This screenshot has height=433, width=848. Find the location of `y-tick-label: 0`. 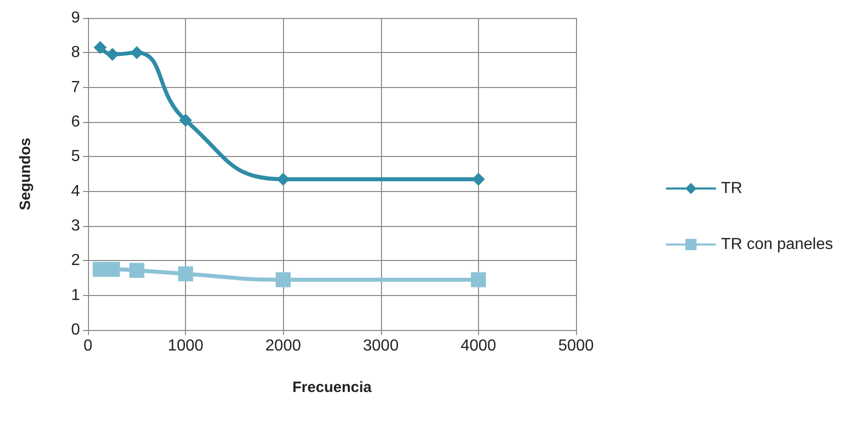

y-tick-label: 0 is located at coordinates (75, 330).